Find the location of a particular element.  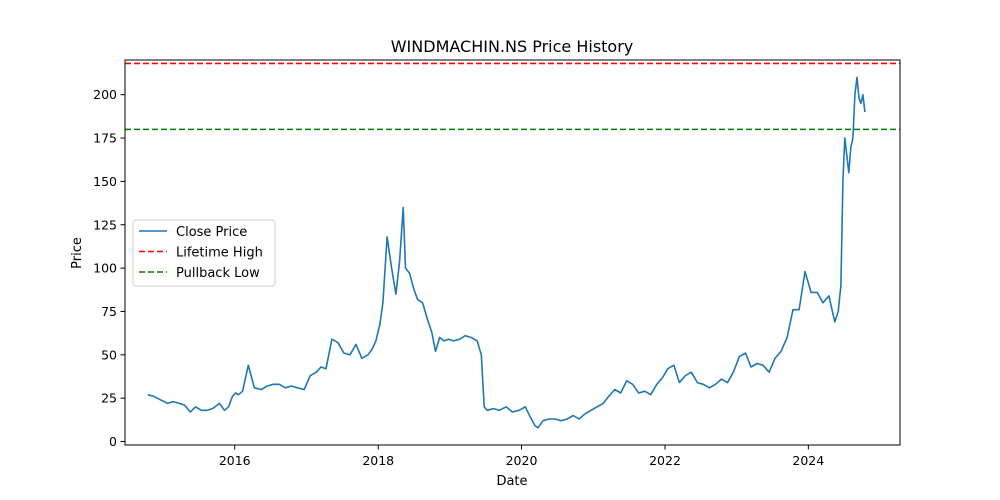

x-tick-label: 2022 is located at coordinates (665, 460).